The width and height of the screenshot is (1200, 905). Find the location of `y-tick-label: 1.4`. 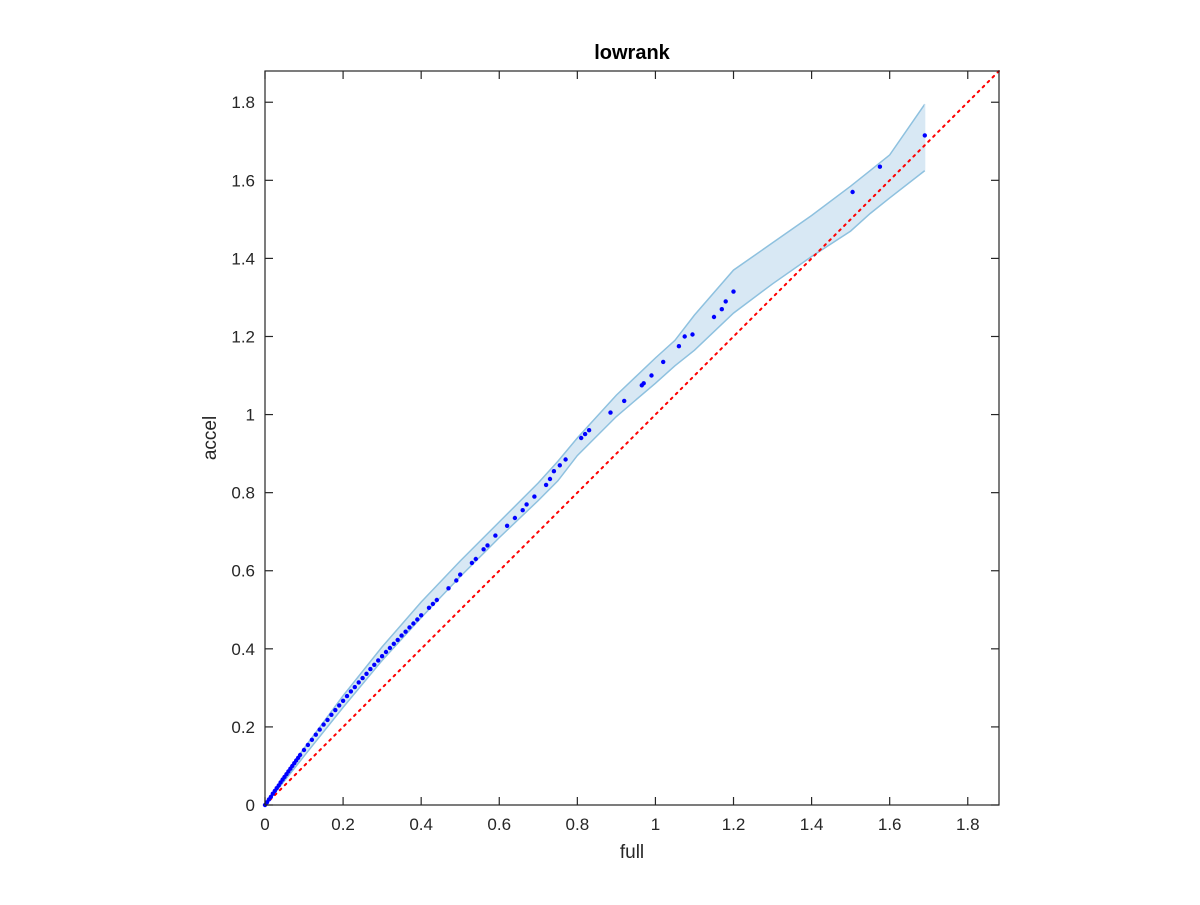

y-tick-label: 1.4 is located at coordinates (243, 258).